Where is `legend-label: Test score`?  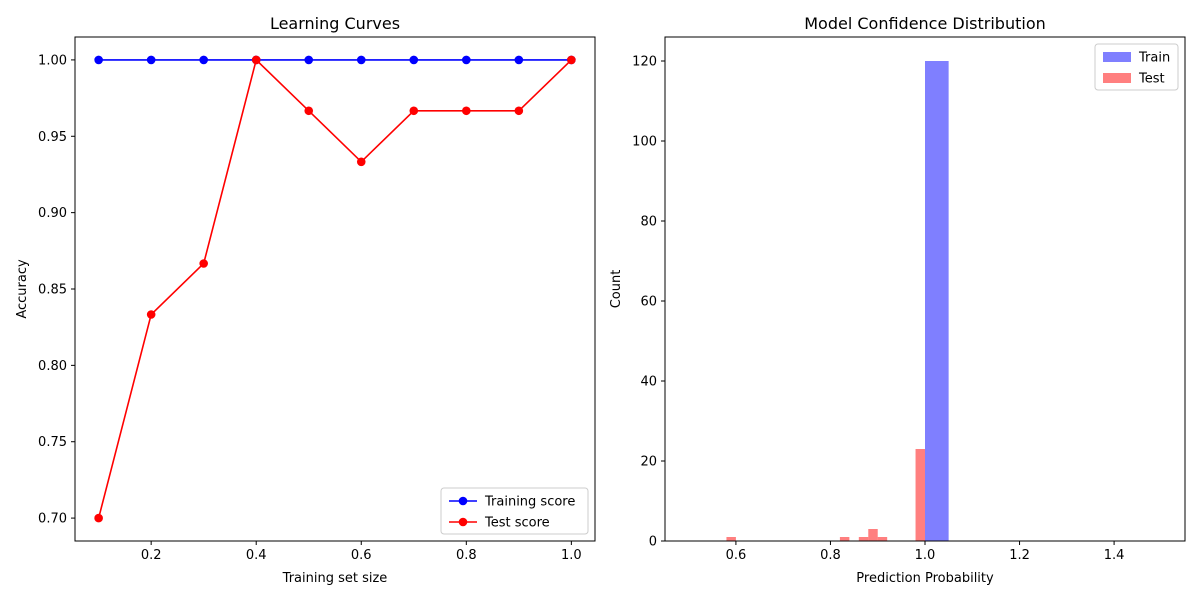
legend-label: Test score is located at coordinates (517, 523).